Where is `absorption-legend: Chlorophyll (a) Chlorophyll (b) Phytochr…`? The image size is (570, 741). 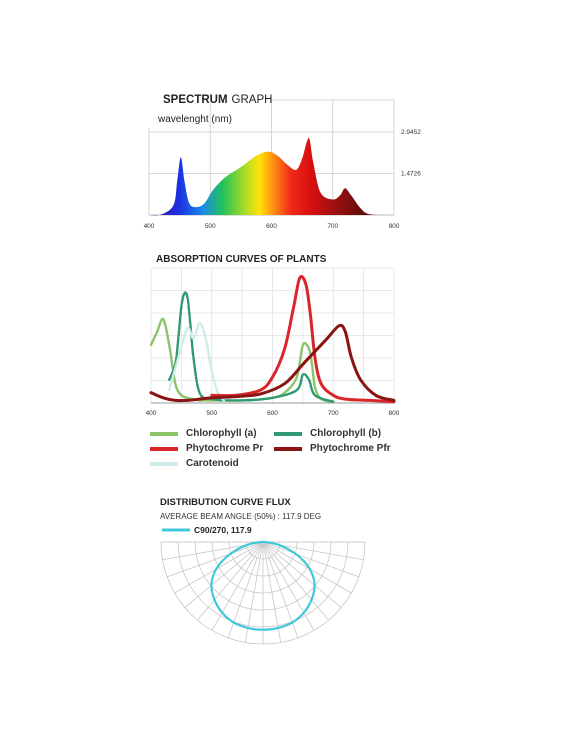 absorption-legend: Chlorophyll (a) Chlorophyll (b) Phytochr… is located at coordinates (298, 451).